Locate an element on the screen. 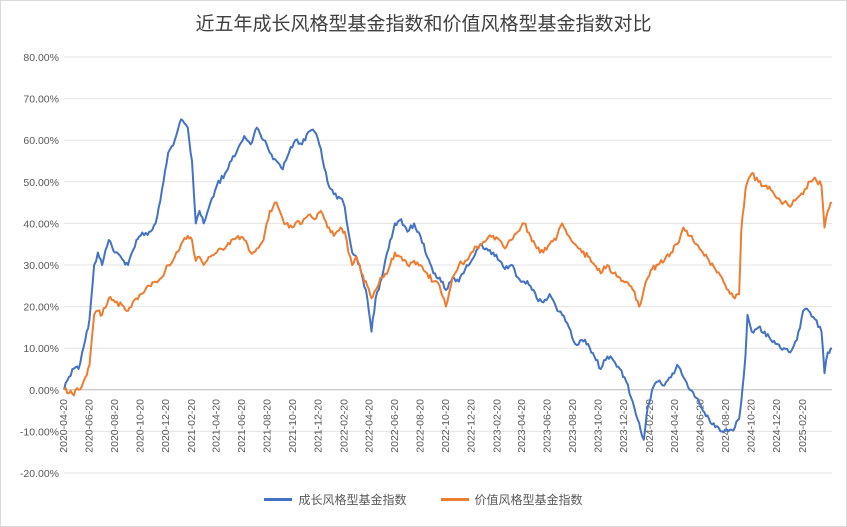 The width and height of the screenshot is (847, 527). x-tick-label: 2023-12-20 is located at coordinates (624, 426).